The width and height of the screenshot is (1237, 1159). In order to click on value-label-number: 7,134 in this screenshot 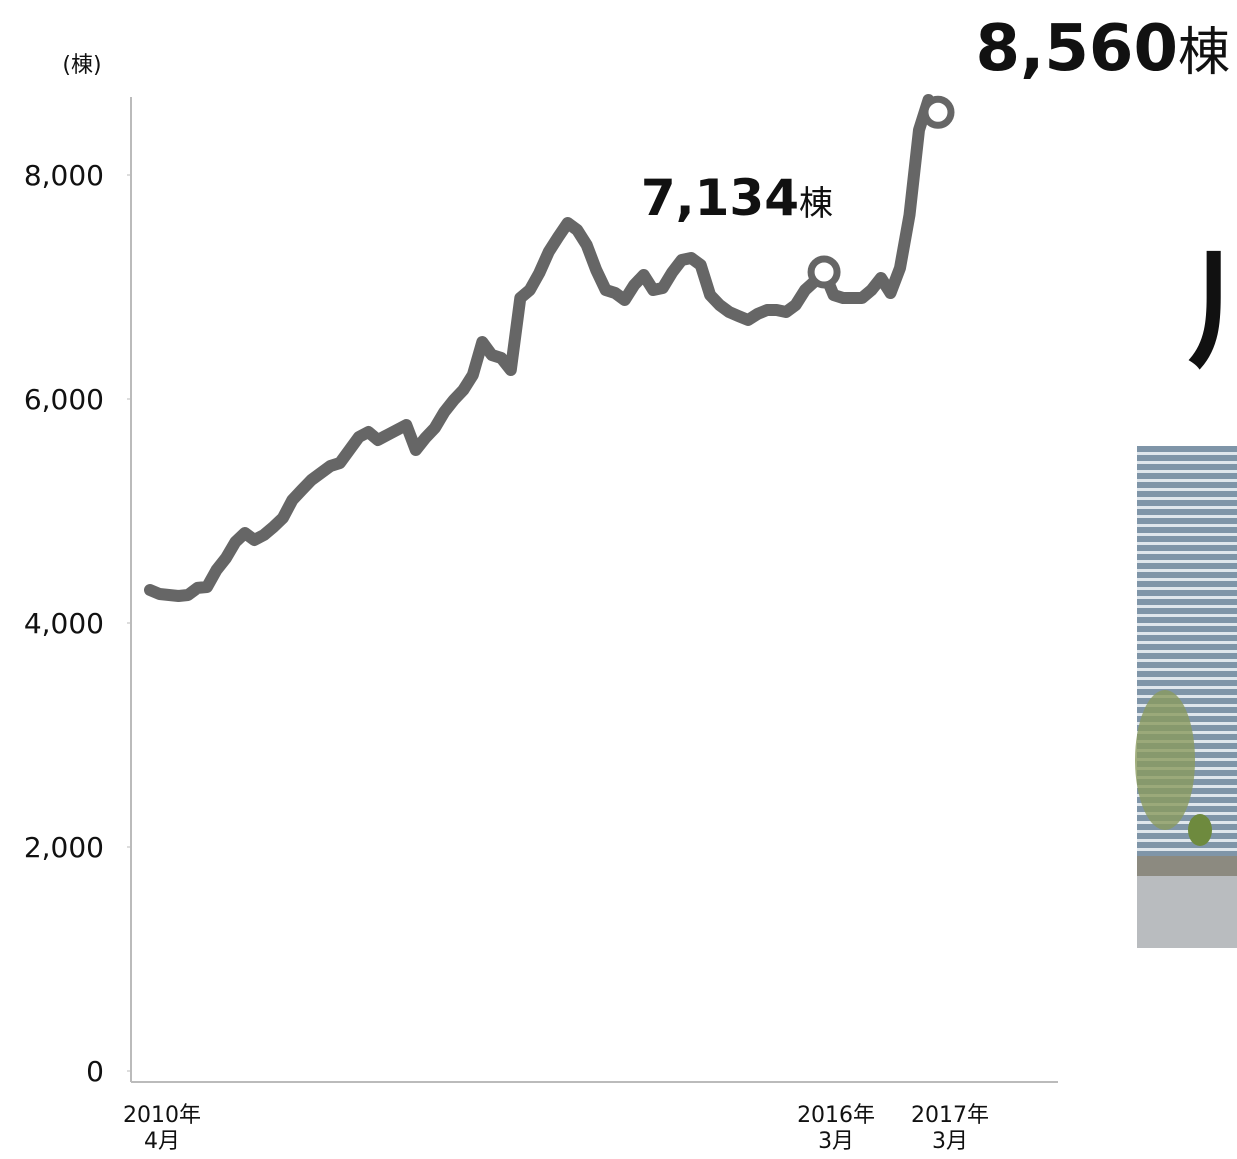, I will do `click(720, 198)`.